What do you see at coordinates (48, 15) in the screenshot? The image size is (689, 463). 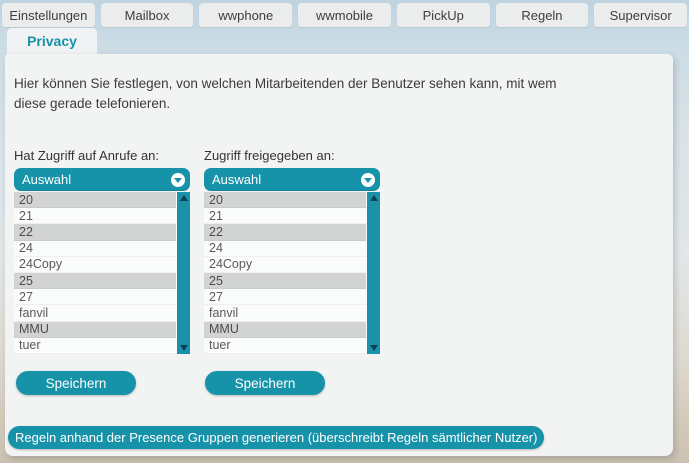 I see `tab-einstellungen: Einstellungen` at bounding box center [48, 15].